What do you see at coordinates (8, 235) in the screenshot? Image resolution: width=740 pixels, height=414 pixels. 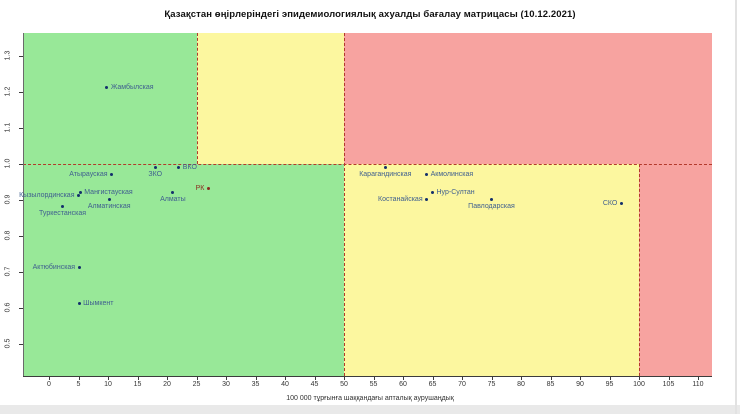 I see `y-axis-tick-label: 0.8` at bounding box center [8, 235].